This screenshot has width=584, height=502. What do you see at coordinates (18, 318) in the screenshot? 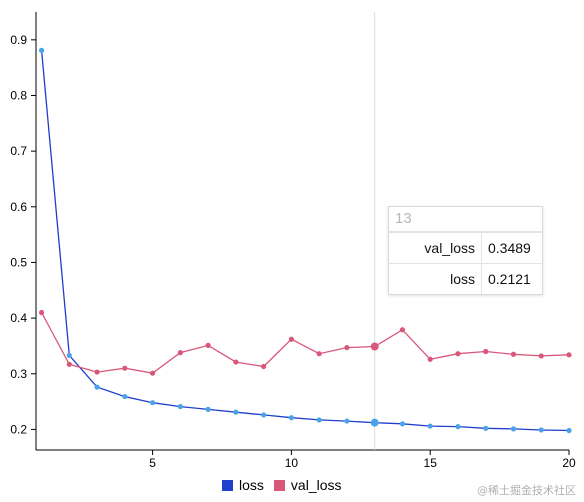
I see `y-tick-label: 0.4` at bounding box center [18, 318].